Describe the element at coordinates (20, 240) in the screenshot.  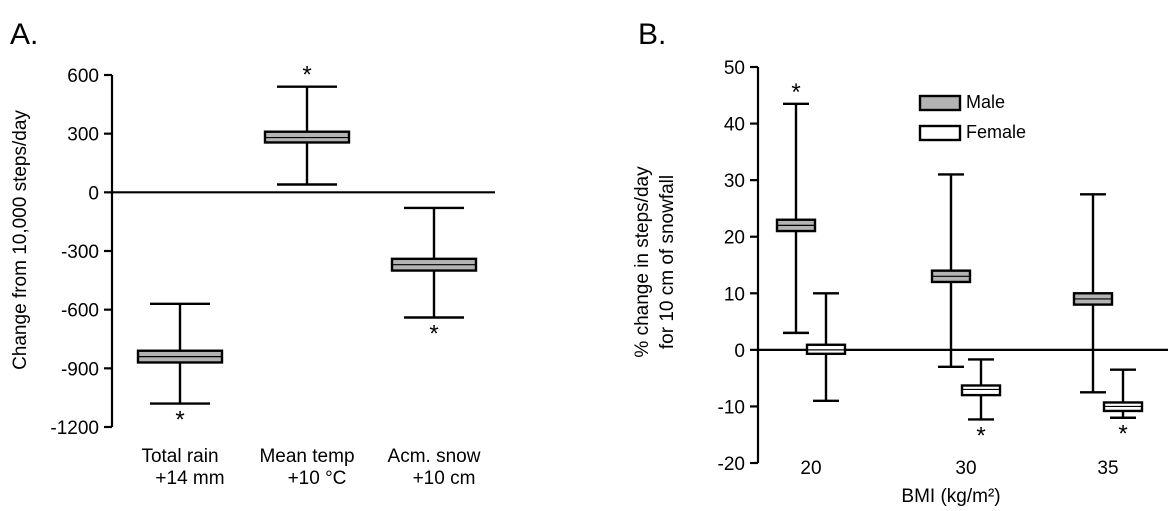
I see `panel-a-ylabel: Change from 10,000 steps/day` at that location.